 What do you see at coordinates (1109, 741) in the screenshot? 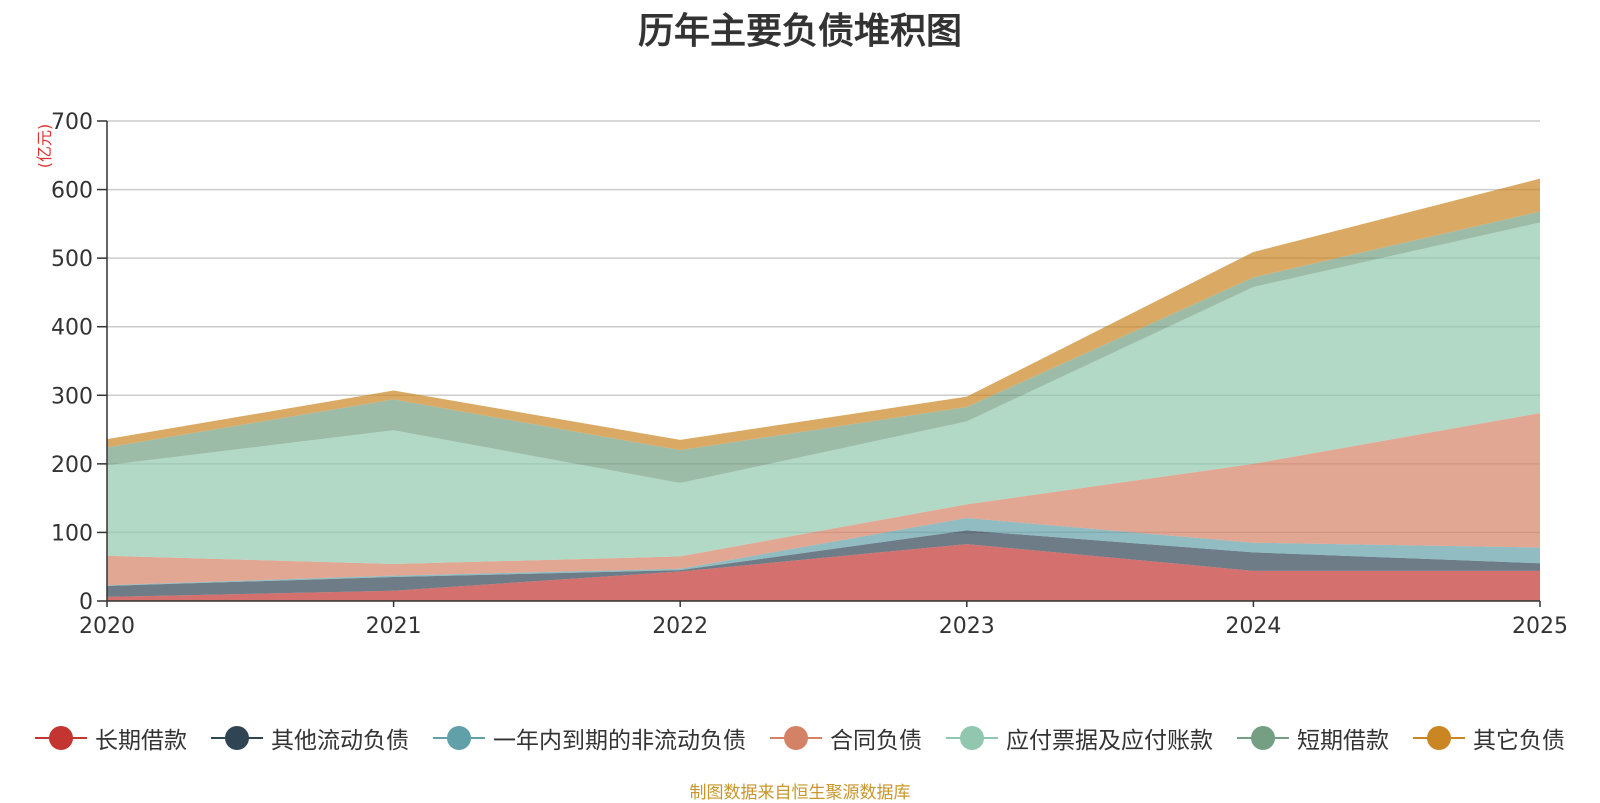
I see `legend-label: 应付票据及应付账款` at bounding box center [1109, 741].